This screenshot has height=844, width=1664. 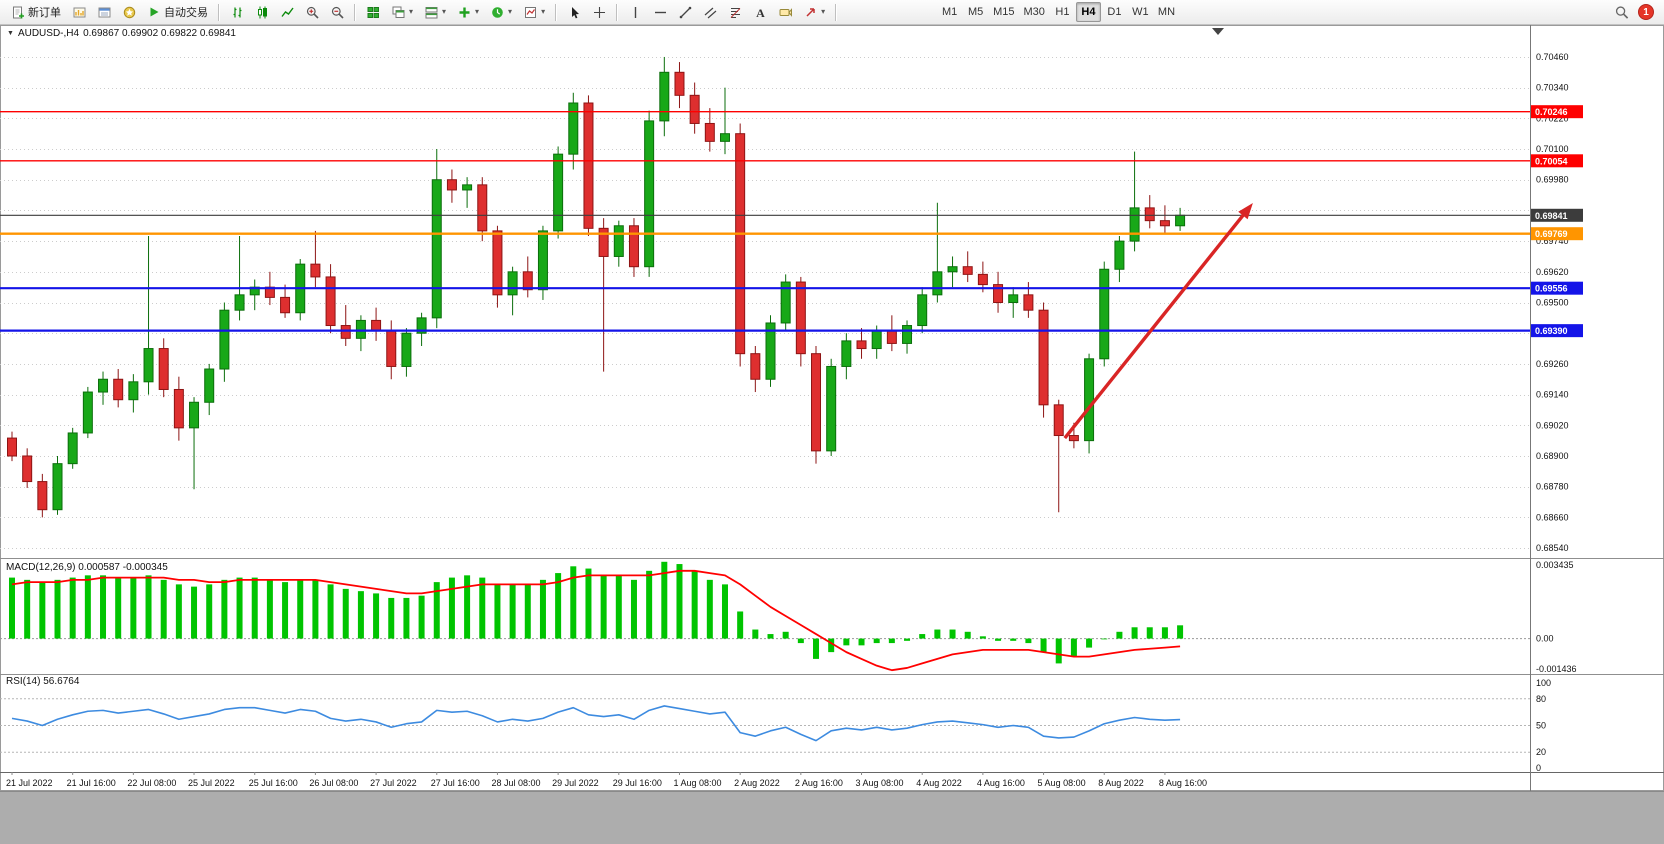 I want to click on svg-text: 5 Aug 08:00, so click(x=1062, y=783).